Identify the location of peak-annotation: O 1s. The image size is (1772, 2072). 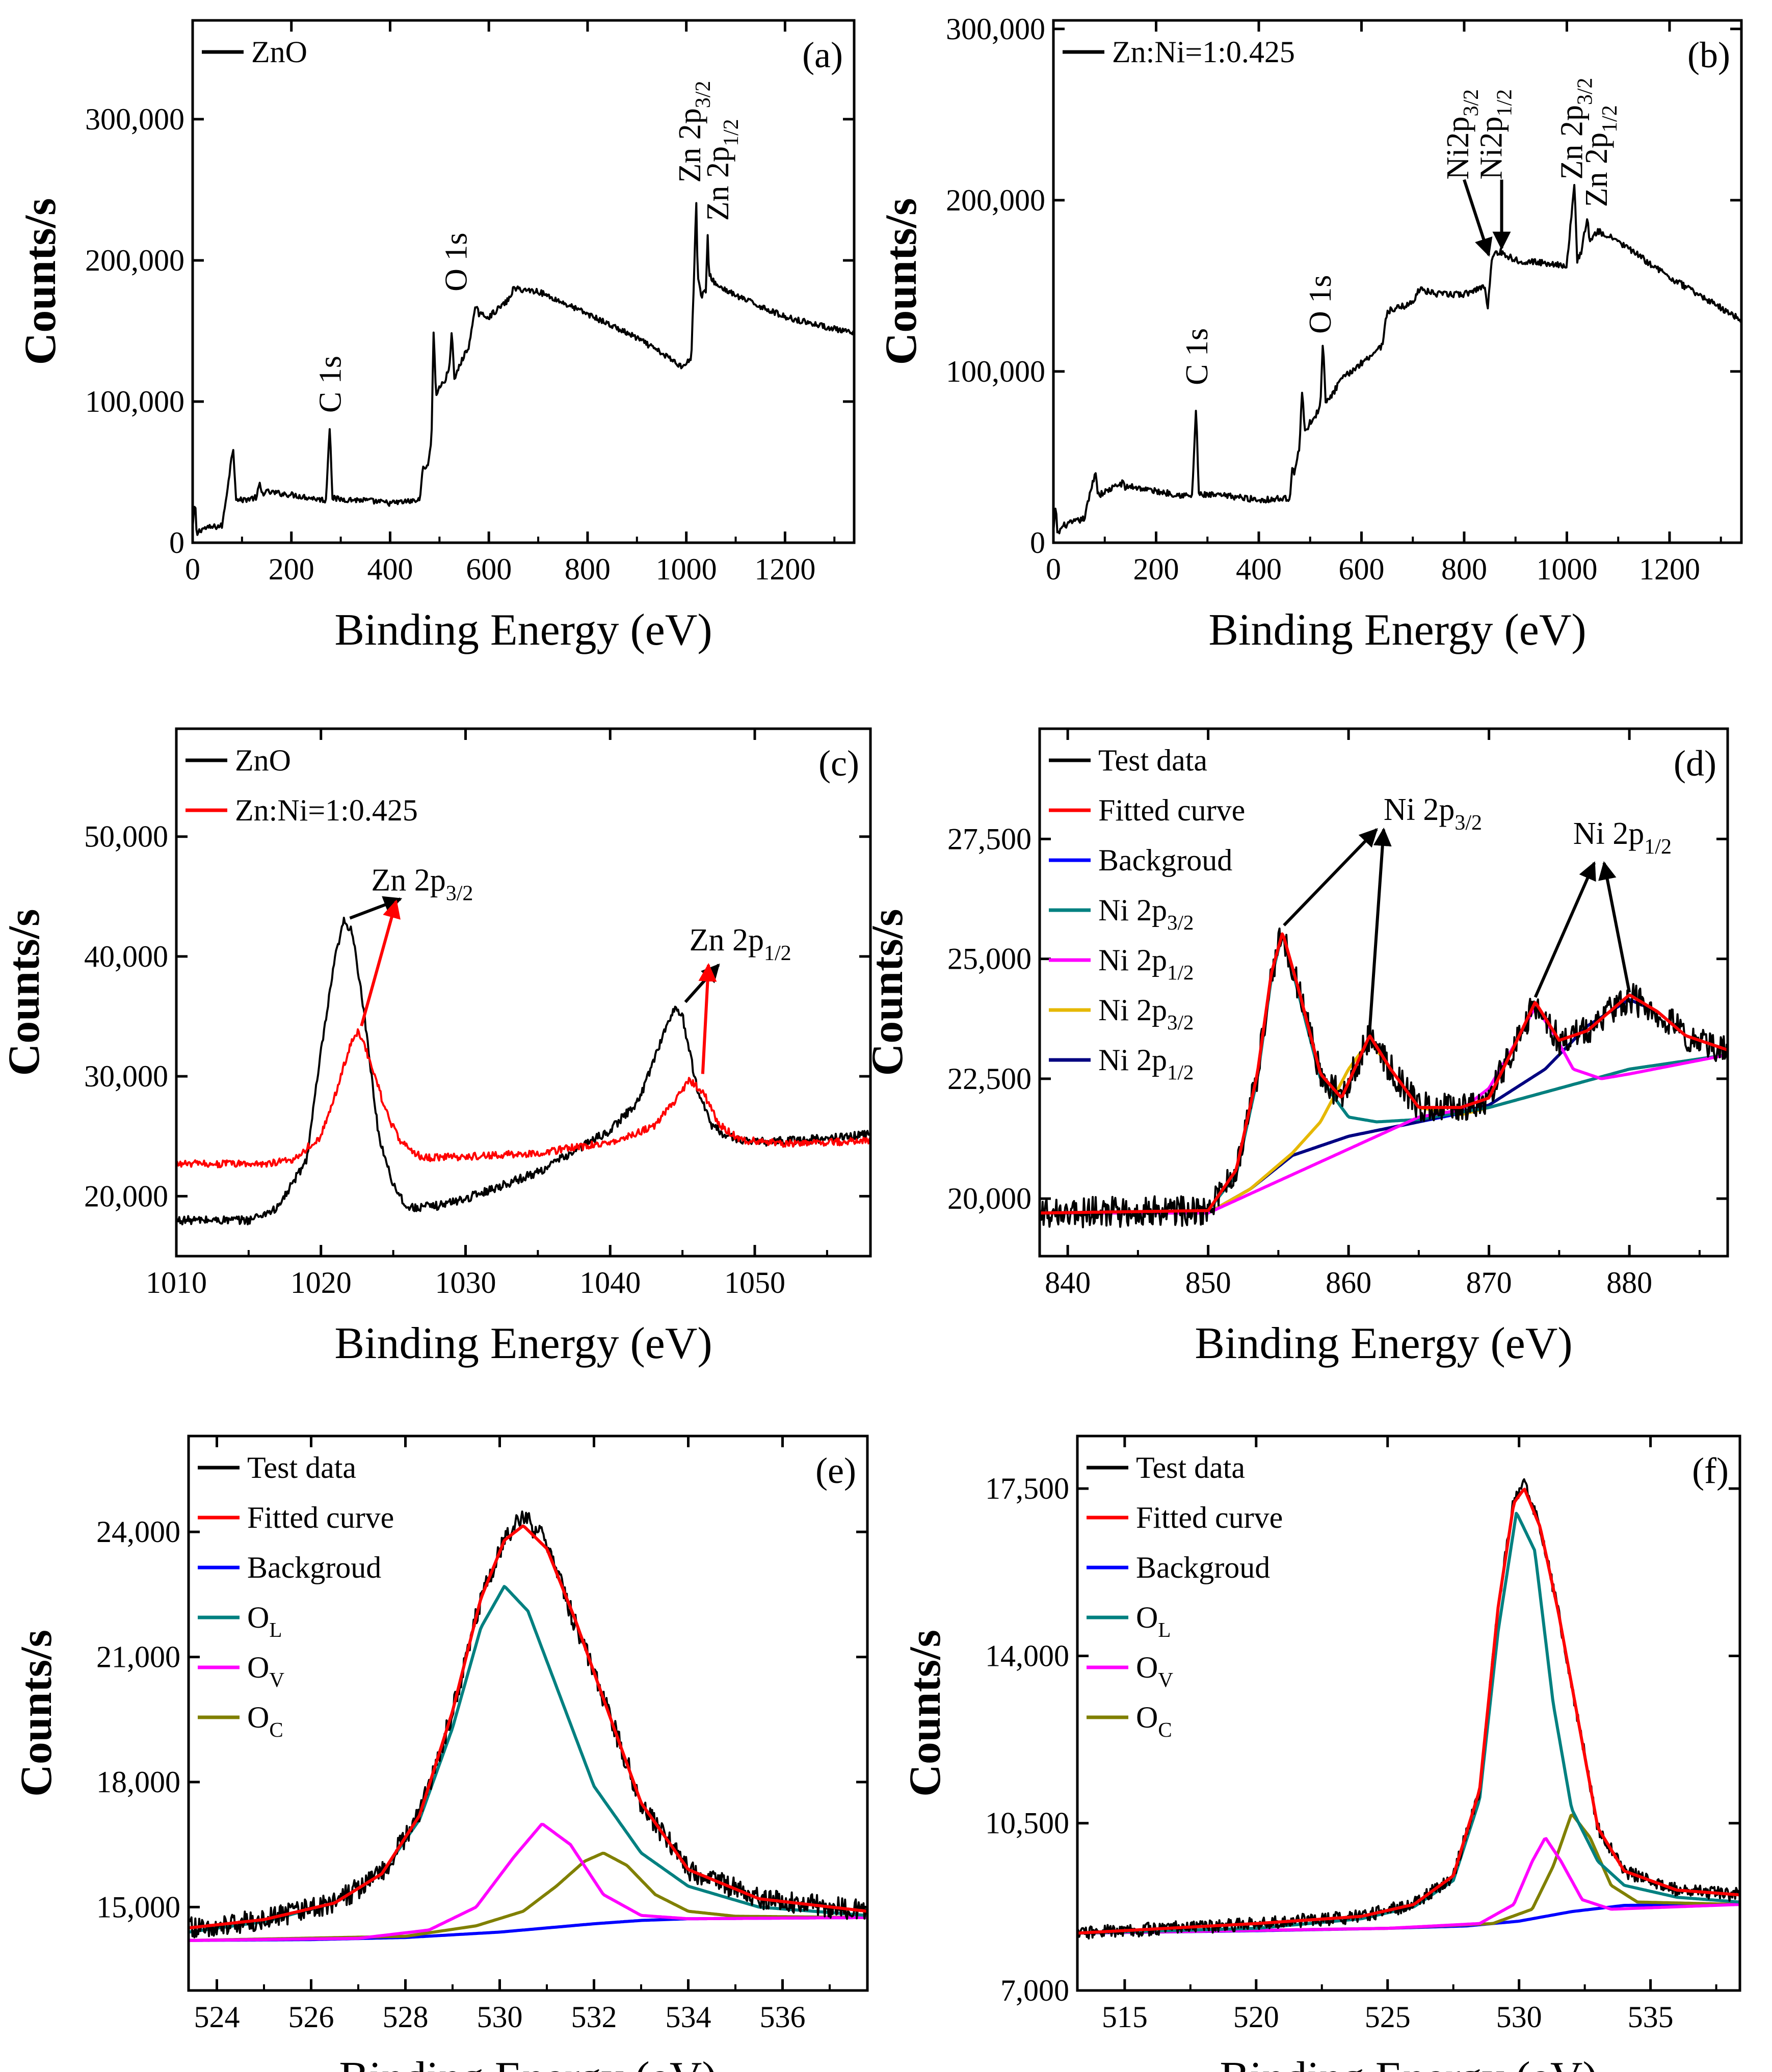
(1320, 304).